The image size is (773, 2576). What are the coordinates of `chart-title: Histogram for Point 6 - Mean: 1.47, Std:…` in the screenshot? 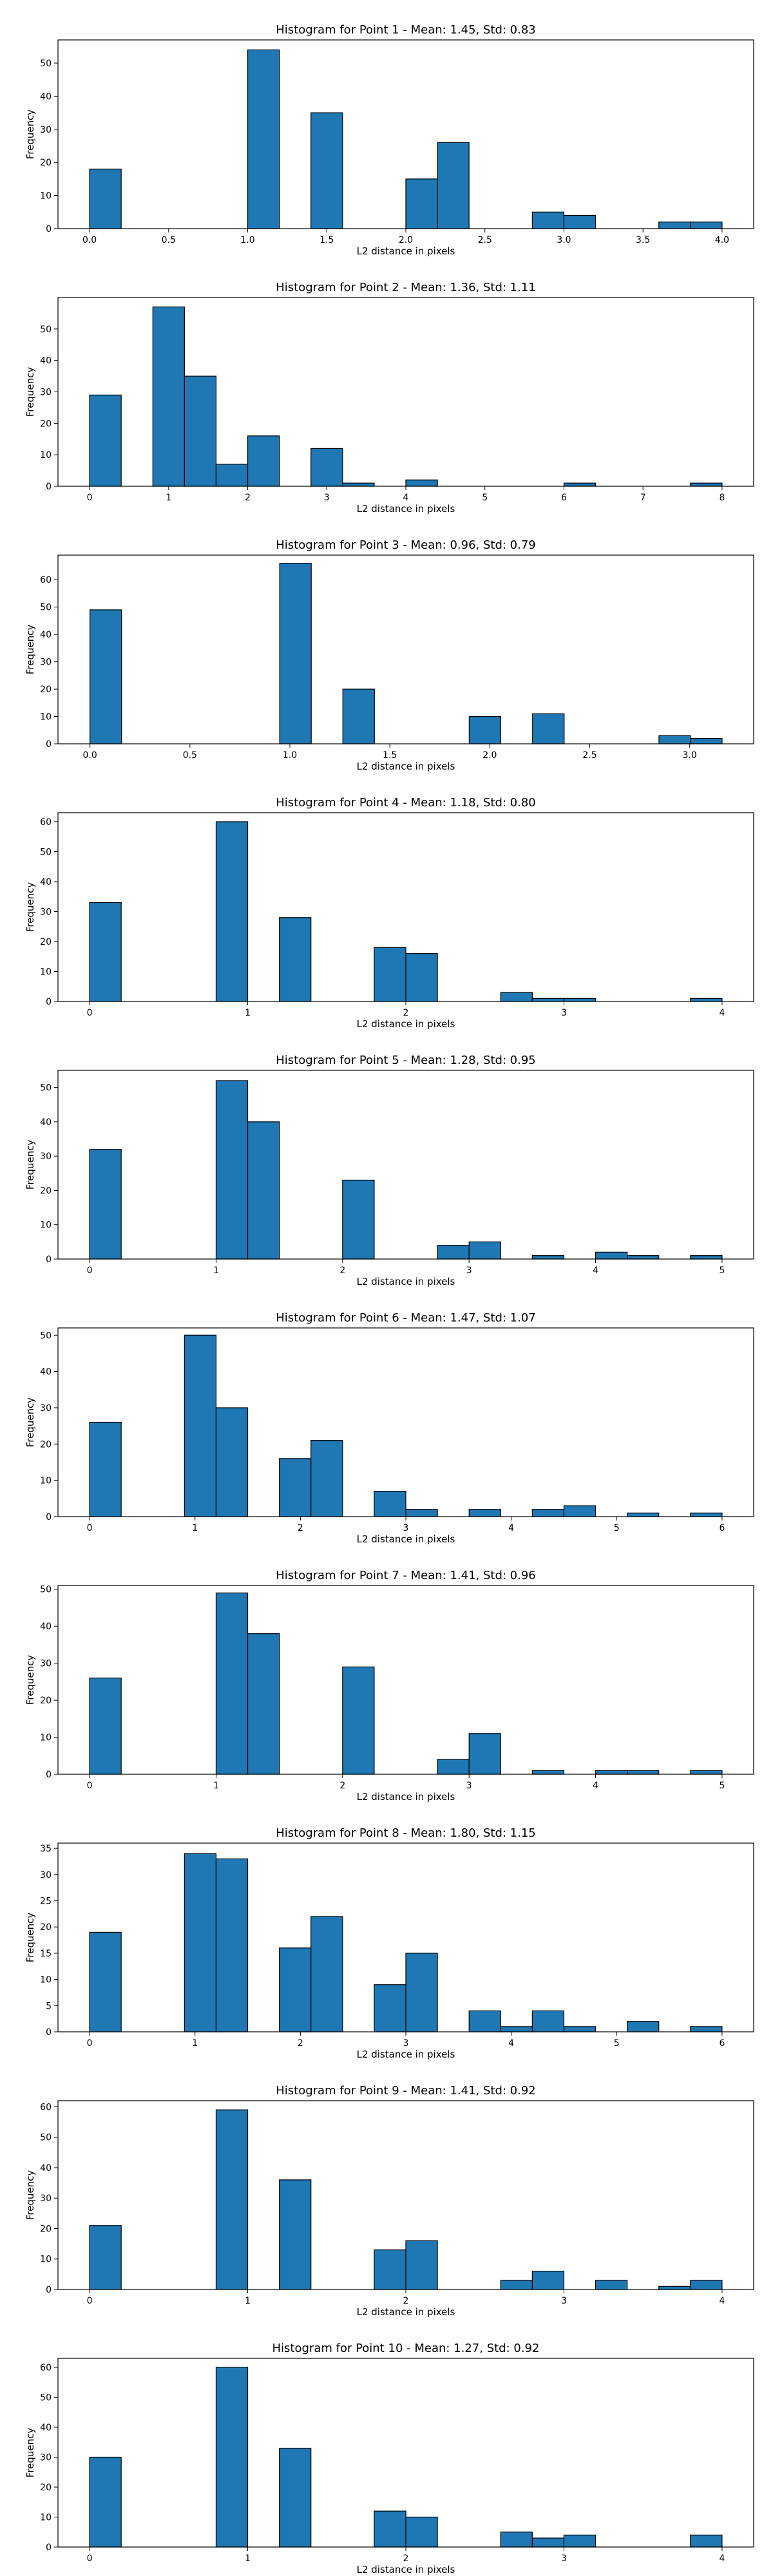 It's located at (406, 1318).